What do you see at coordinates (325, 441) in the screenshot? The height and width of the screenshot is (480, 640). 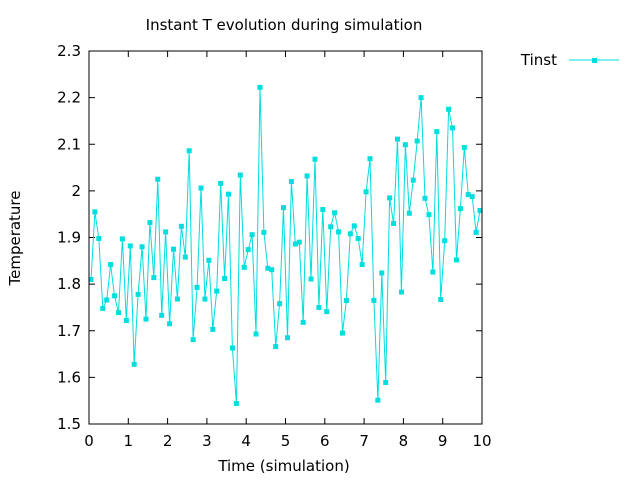 I see `x-tick-label: 6` at bounding box center [325, 441].